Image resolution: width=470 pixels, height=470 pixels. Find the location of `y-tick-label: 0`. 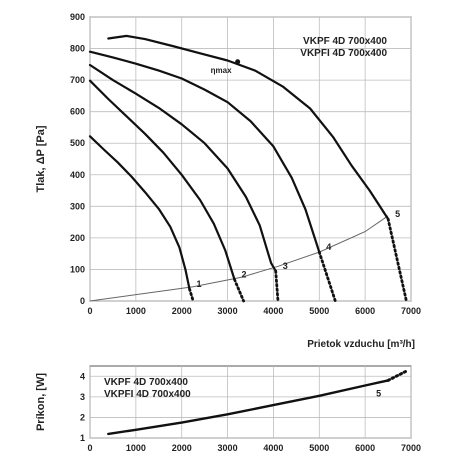

y-tick-label: 0 is located at coordinates (82, 301).